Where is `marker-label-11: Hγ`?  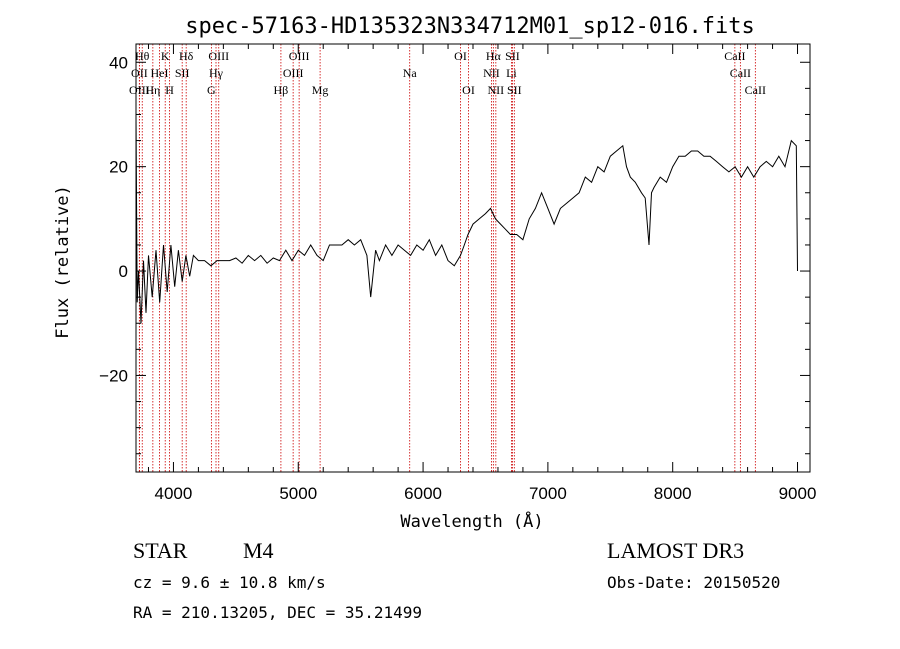 marker-label-11: Hγ is located at coordinates (216, 73).